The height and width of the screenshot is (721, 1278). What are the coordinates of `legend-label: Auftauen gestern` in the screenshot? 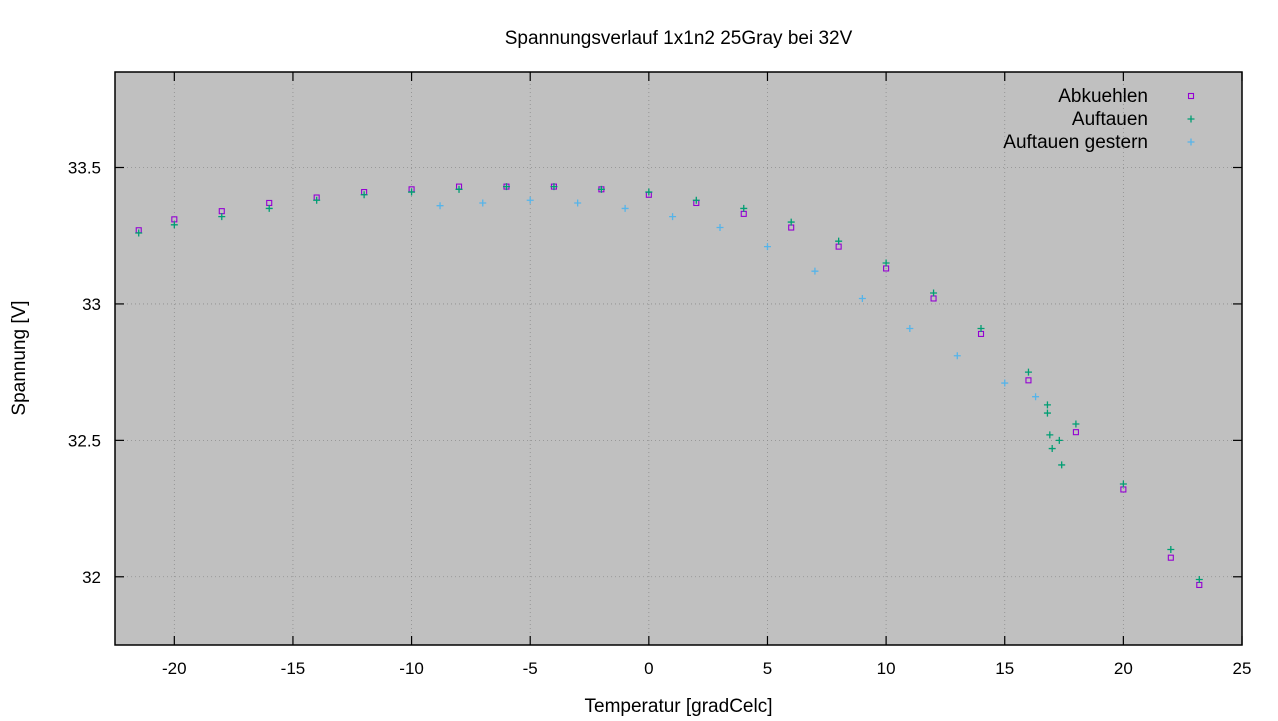 It's located at (1075, 142).